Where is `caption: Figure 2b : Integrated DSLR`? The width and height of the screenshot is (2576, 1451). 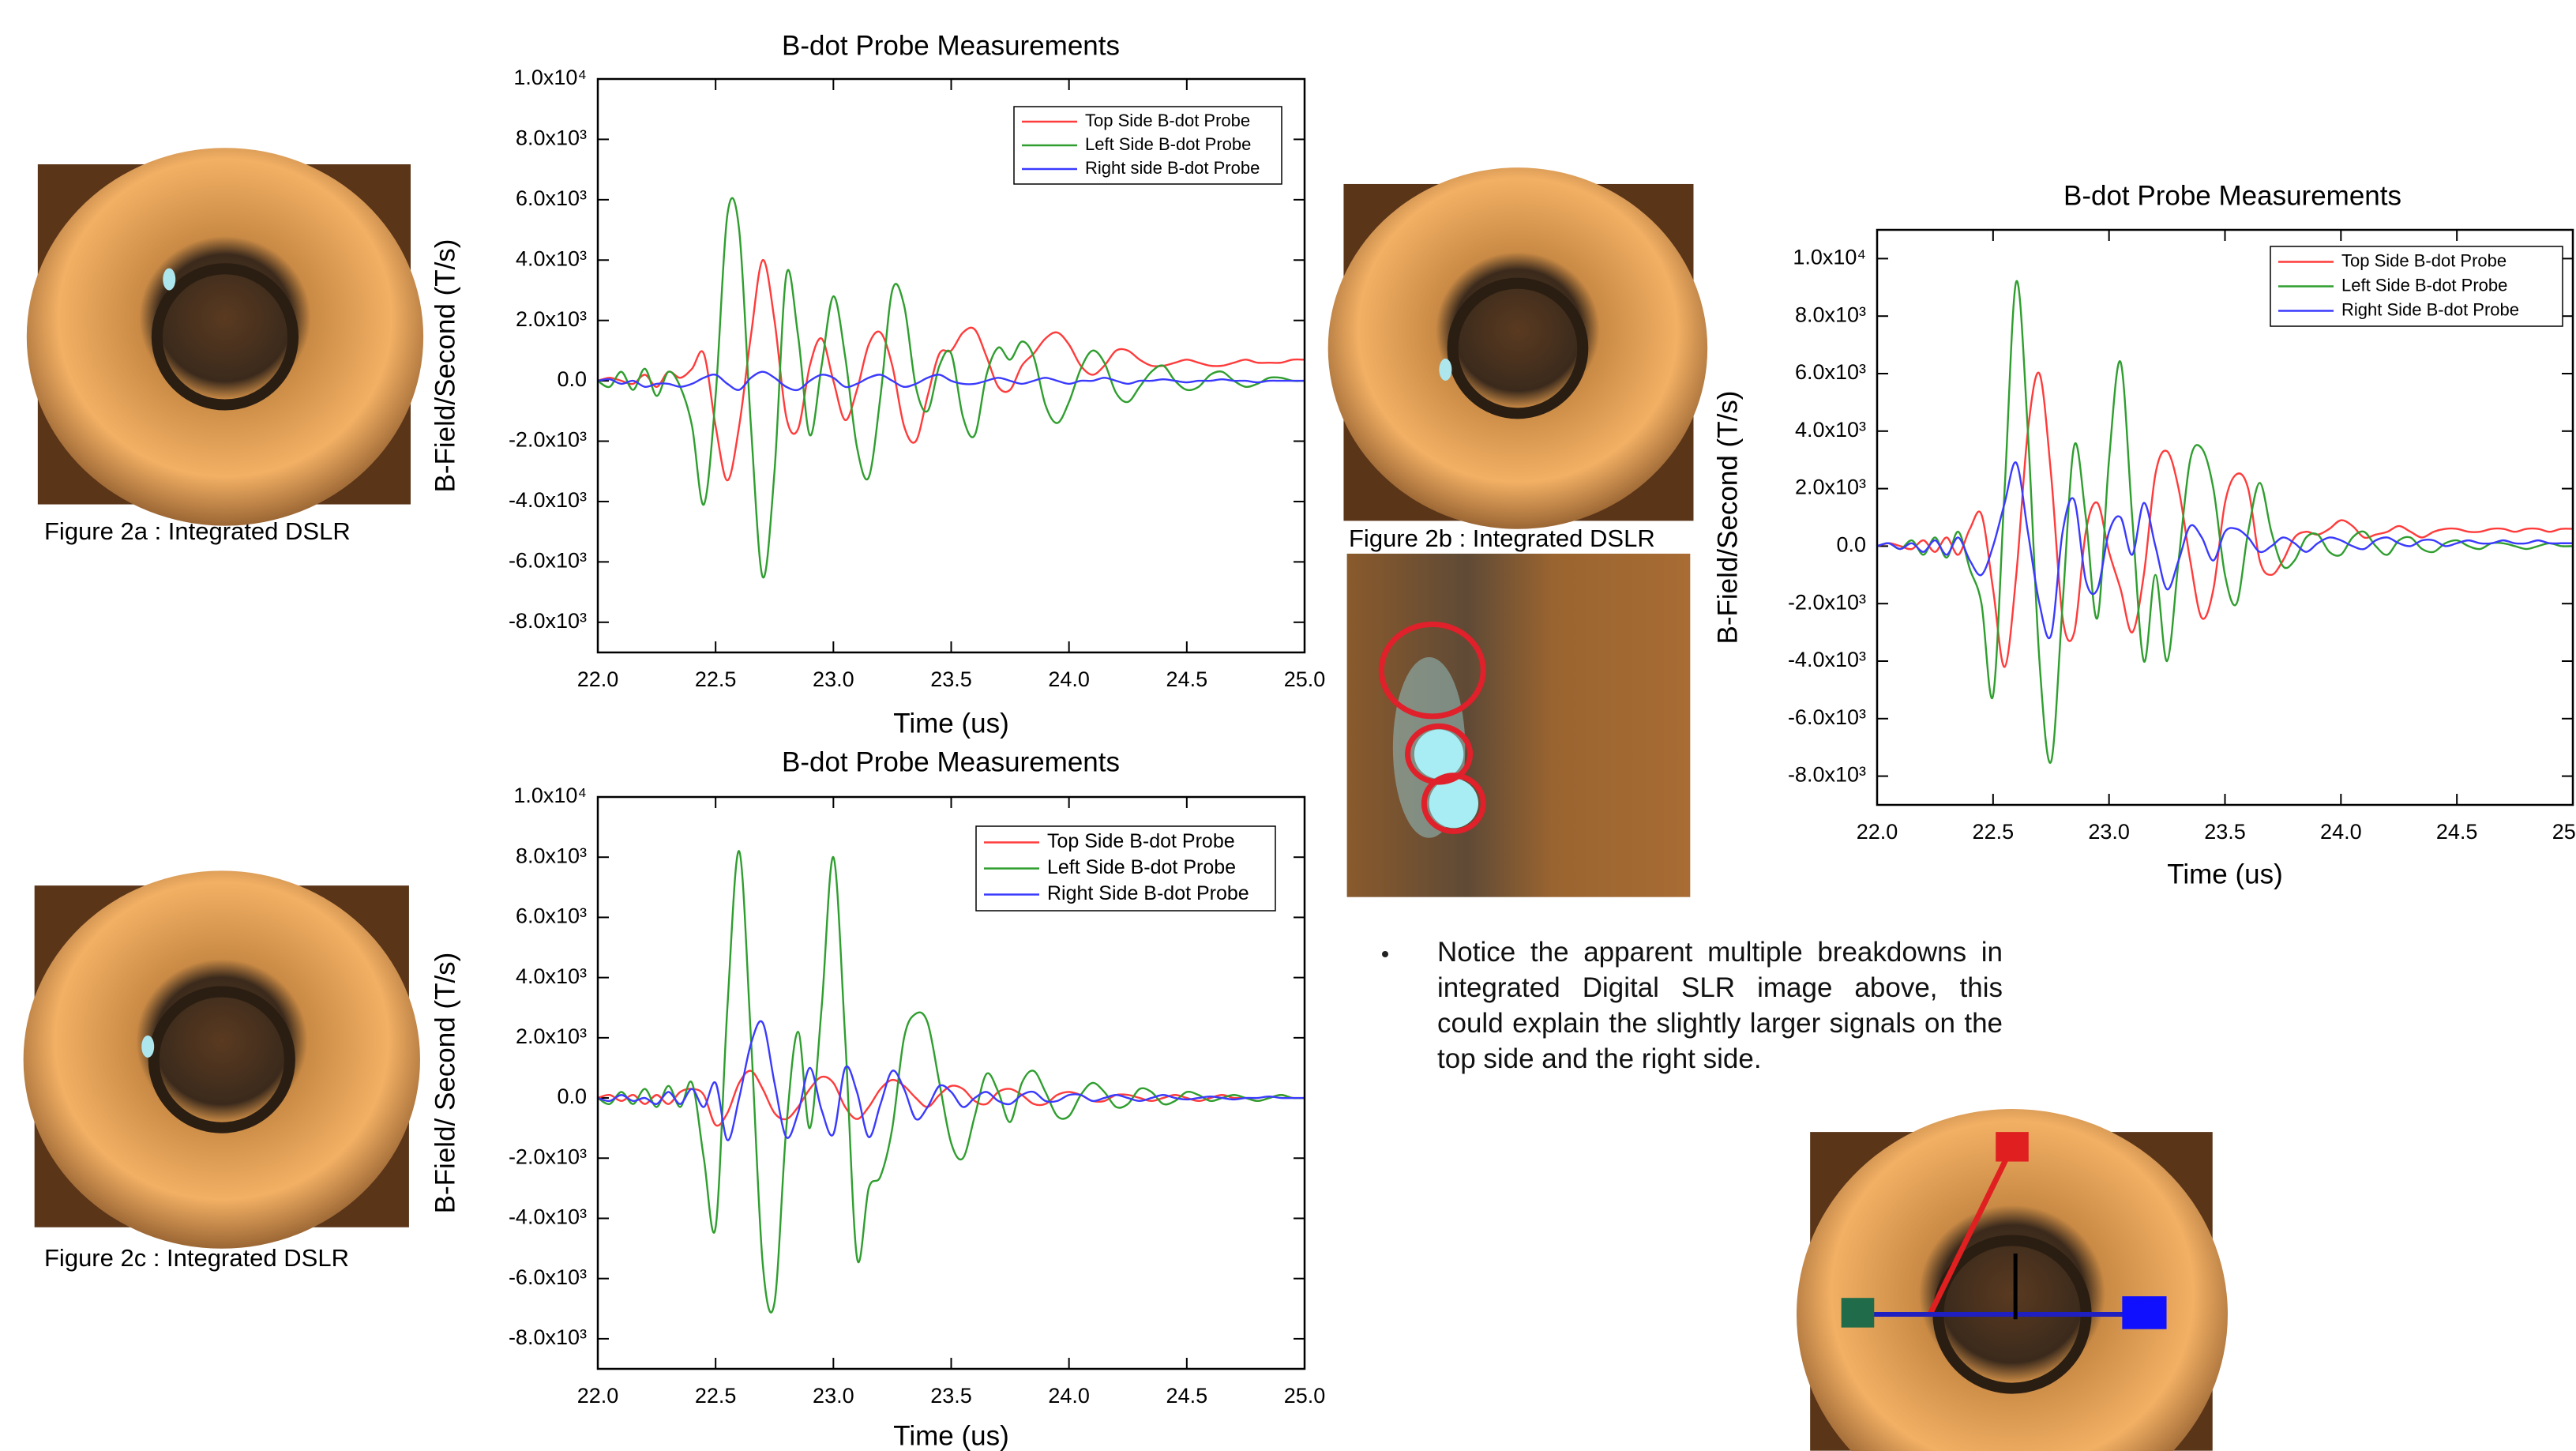 caption: Figure 2b : Integrated DSLR is located at coordinates (1502, 538).